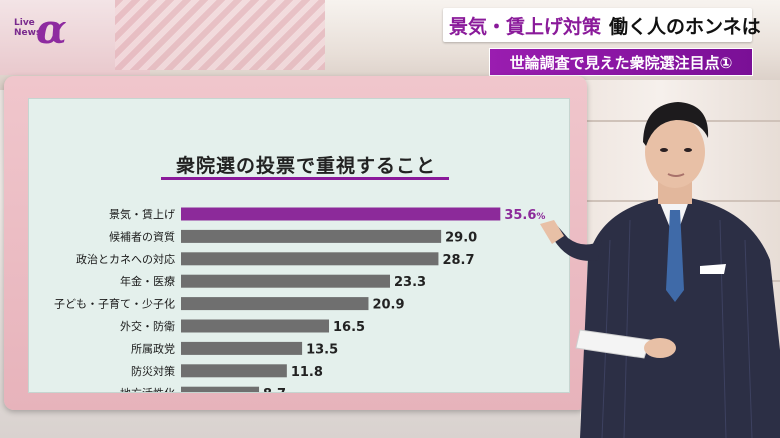 Image resolution: width=780 pixels, height=438 pixels. What do you see at coordinates (153, 371) in the screenshot?
I see `category-label: 防災対策` at bounding box center [153, 371].